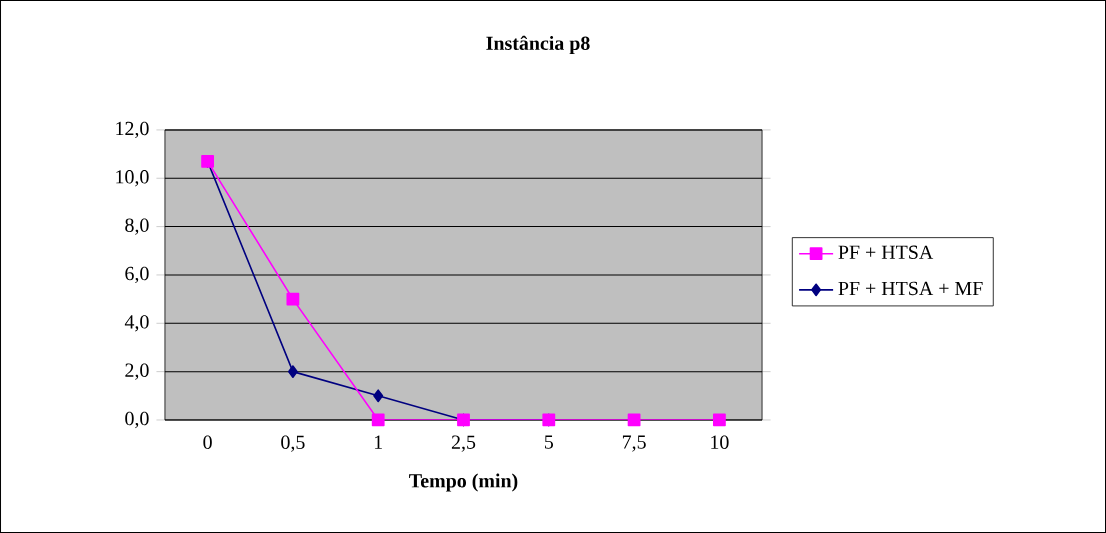 Image resolution: width=1106 pixels, height=533 pixels. I want to click on y-tick-label: 2,0, so click(137, 371).